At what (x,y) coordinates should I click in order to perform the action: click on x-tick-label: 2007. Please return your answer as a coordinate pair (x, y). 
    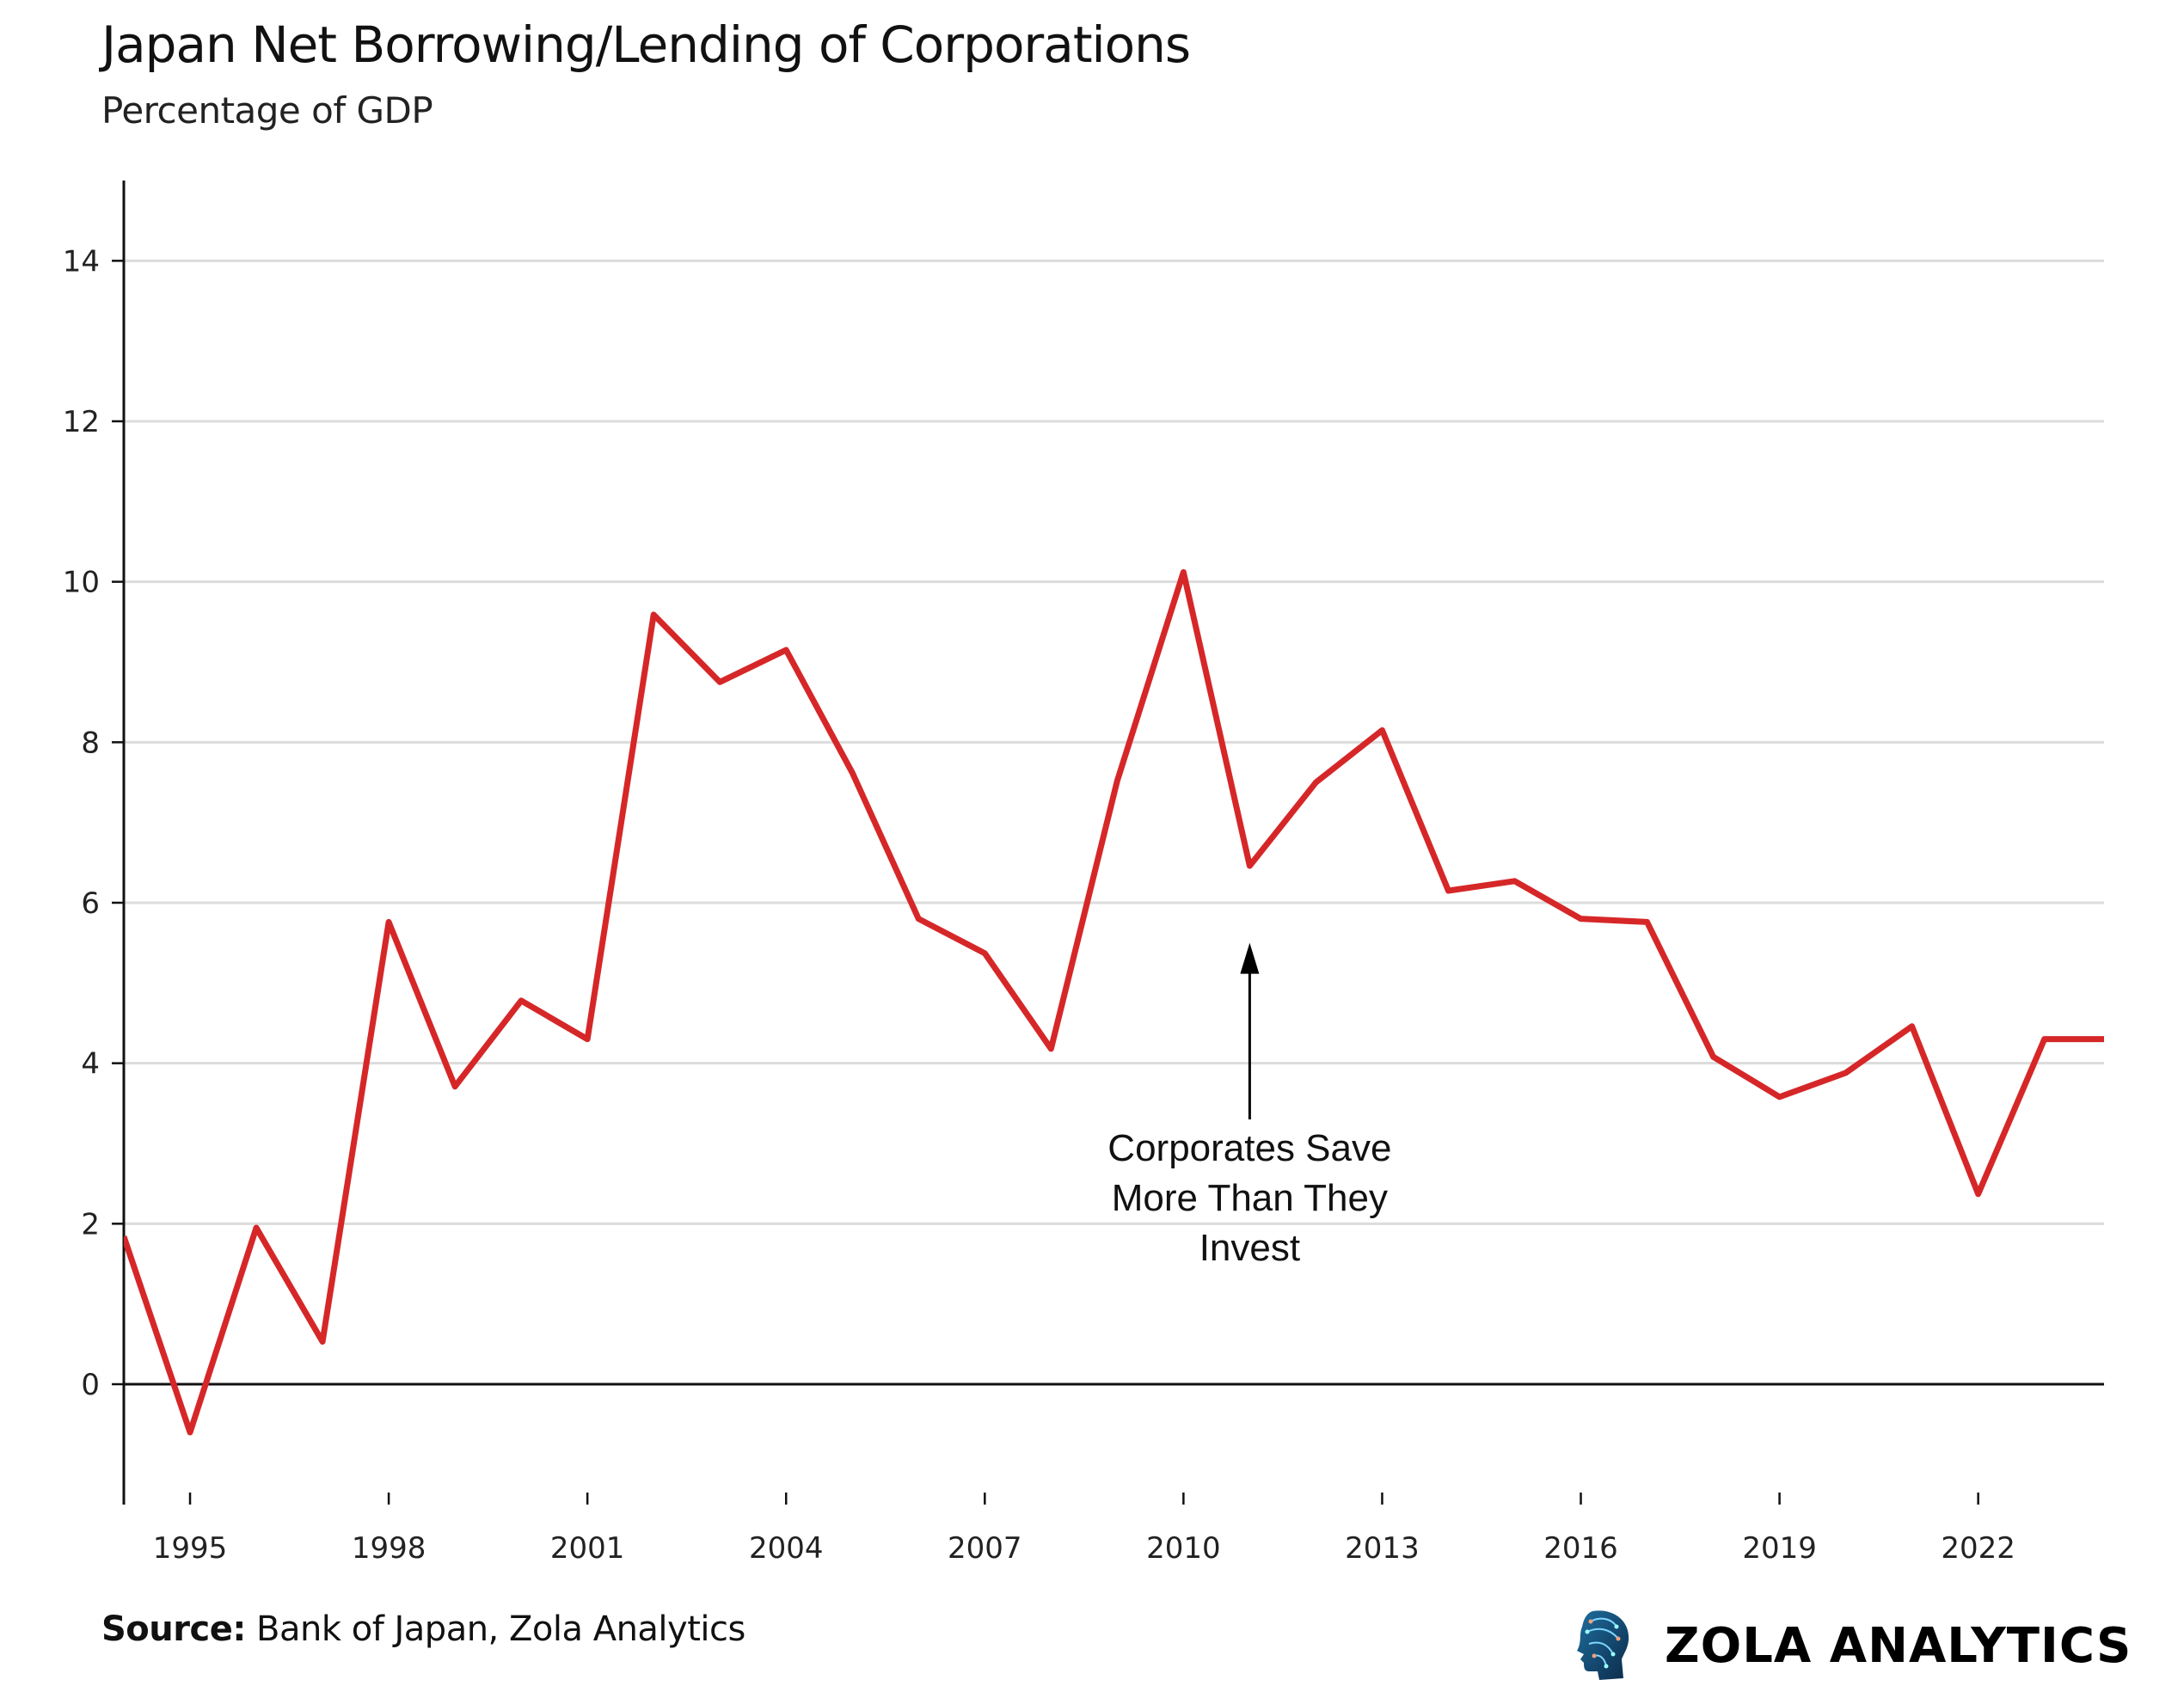
    Looking at the image, I should click on (985, 1548).